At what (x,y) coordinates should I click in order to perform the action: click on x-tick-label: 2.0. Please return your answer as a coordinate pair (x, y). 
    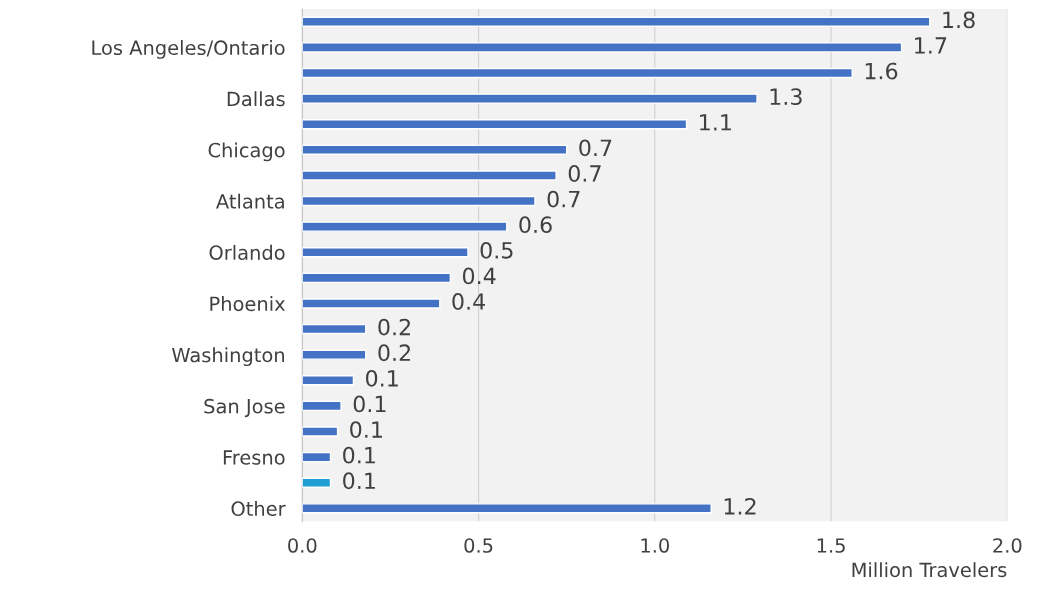
    Looking at the image, I should click on (1007, 545).